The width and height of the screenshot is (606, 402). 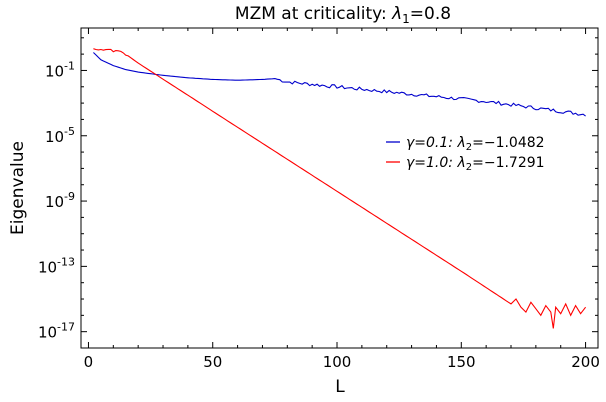 What do you see at coordinates (436, 143) in the screenshot?
I see `legend-0-gamma: γ=0.1: λ` at bounding box center [436, 143].